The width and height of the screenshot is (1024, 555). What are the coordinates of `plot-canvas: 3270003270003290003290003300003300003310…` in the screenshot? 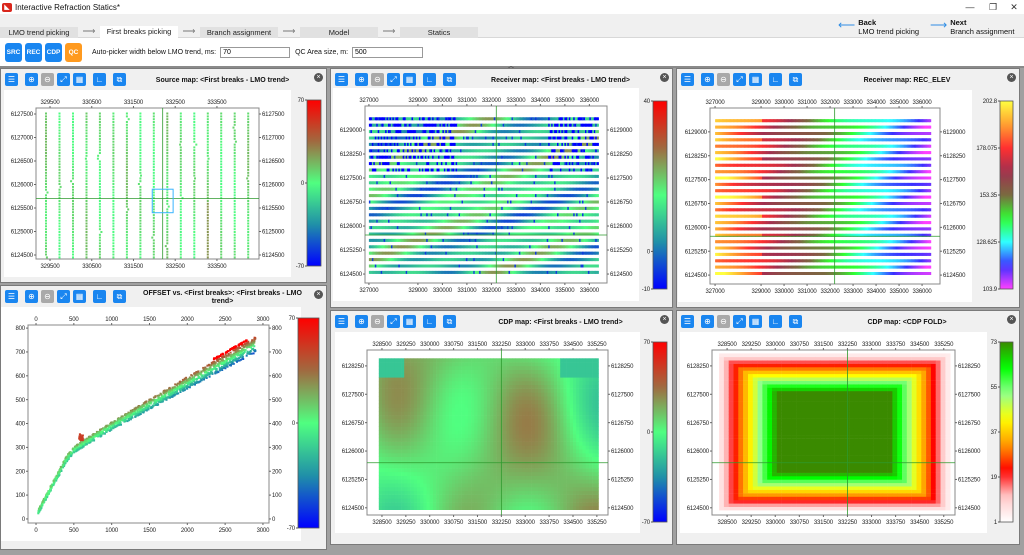 It's located at (502, 189).